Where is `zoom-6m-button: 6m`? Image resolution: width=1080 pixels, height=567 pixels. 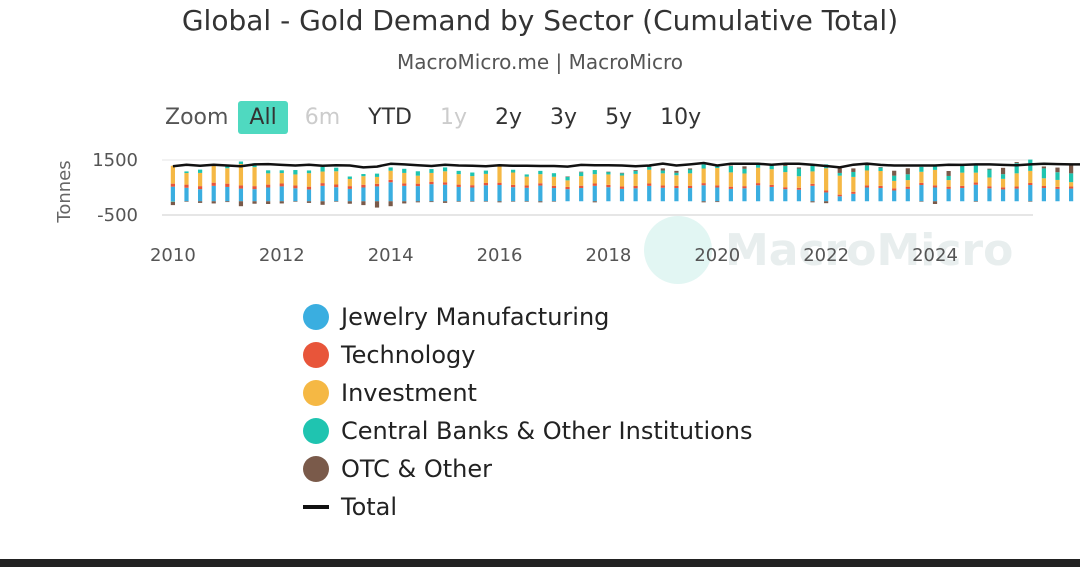
zoom-6m-button: 6m is located at coordinates (322, 117).